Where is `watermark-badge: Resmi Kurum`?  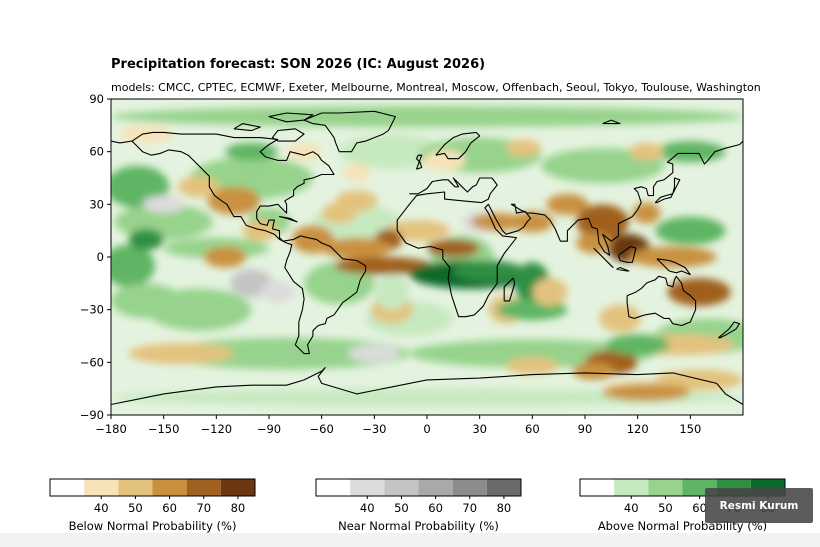 watermark-badge: Resmi Kurum is located at coordinates (759, 505).